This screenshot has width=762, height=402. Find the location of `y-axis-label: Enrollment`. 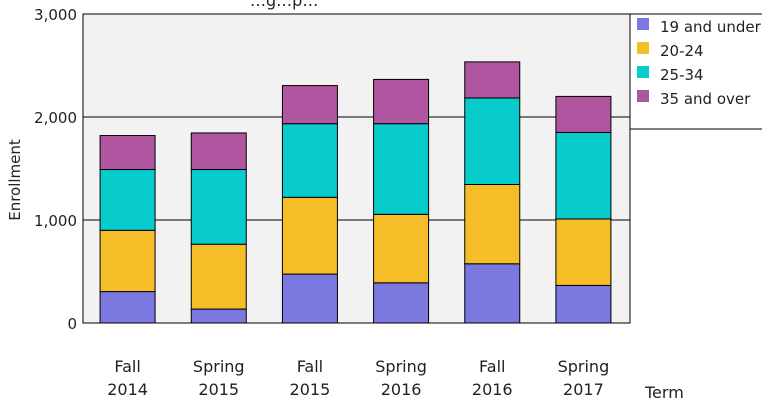

y-axis-label: Enrollment is located at coordinates (15, 180).